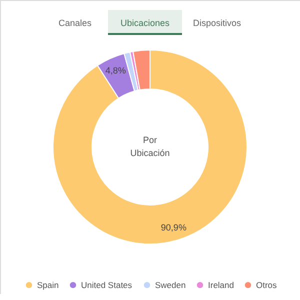  I want to click on legend-label: Ireland, so click(221, 285).